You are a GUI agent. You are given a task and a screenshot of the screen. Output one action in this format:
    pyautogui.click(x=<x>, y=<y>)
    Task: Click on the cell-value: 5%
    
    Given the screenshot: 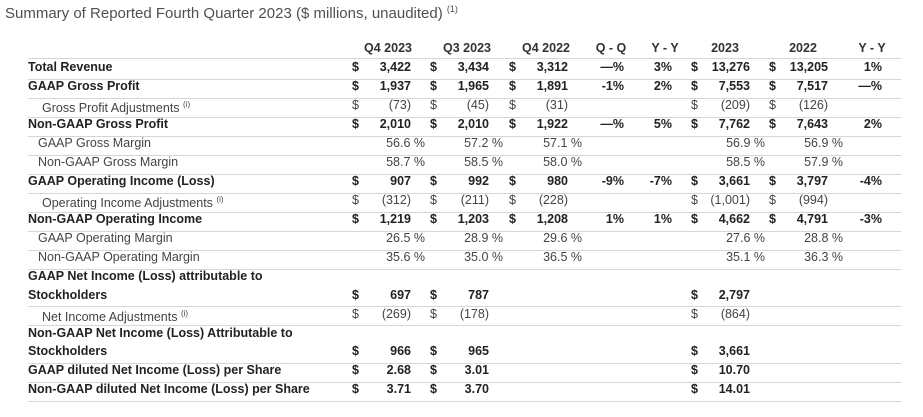 What is the action you would take?
    pyautogui.click(x=662, y=124)
    